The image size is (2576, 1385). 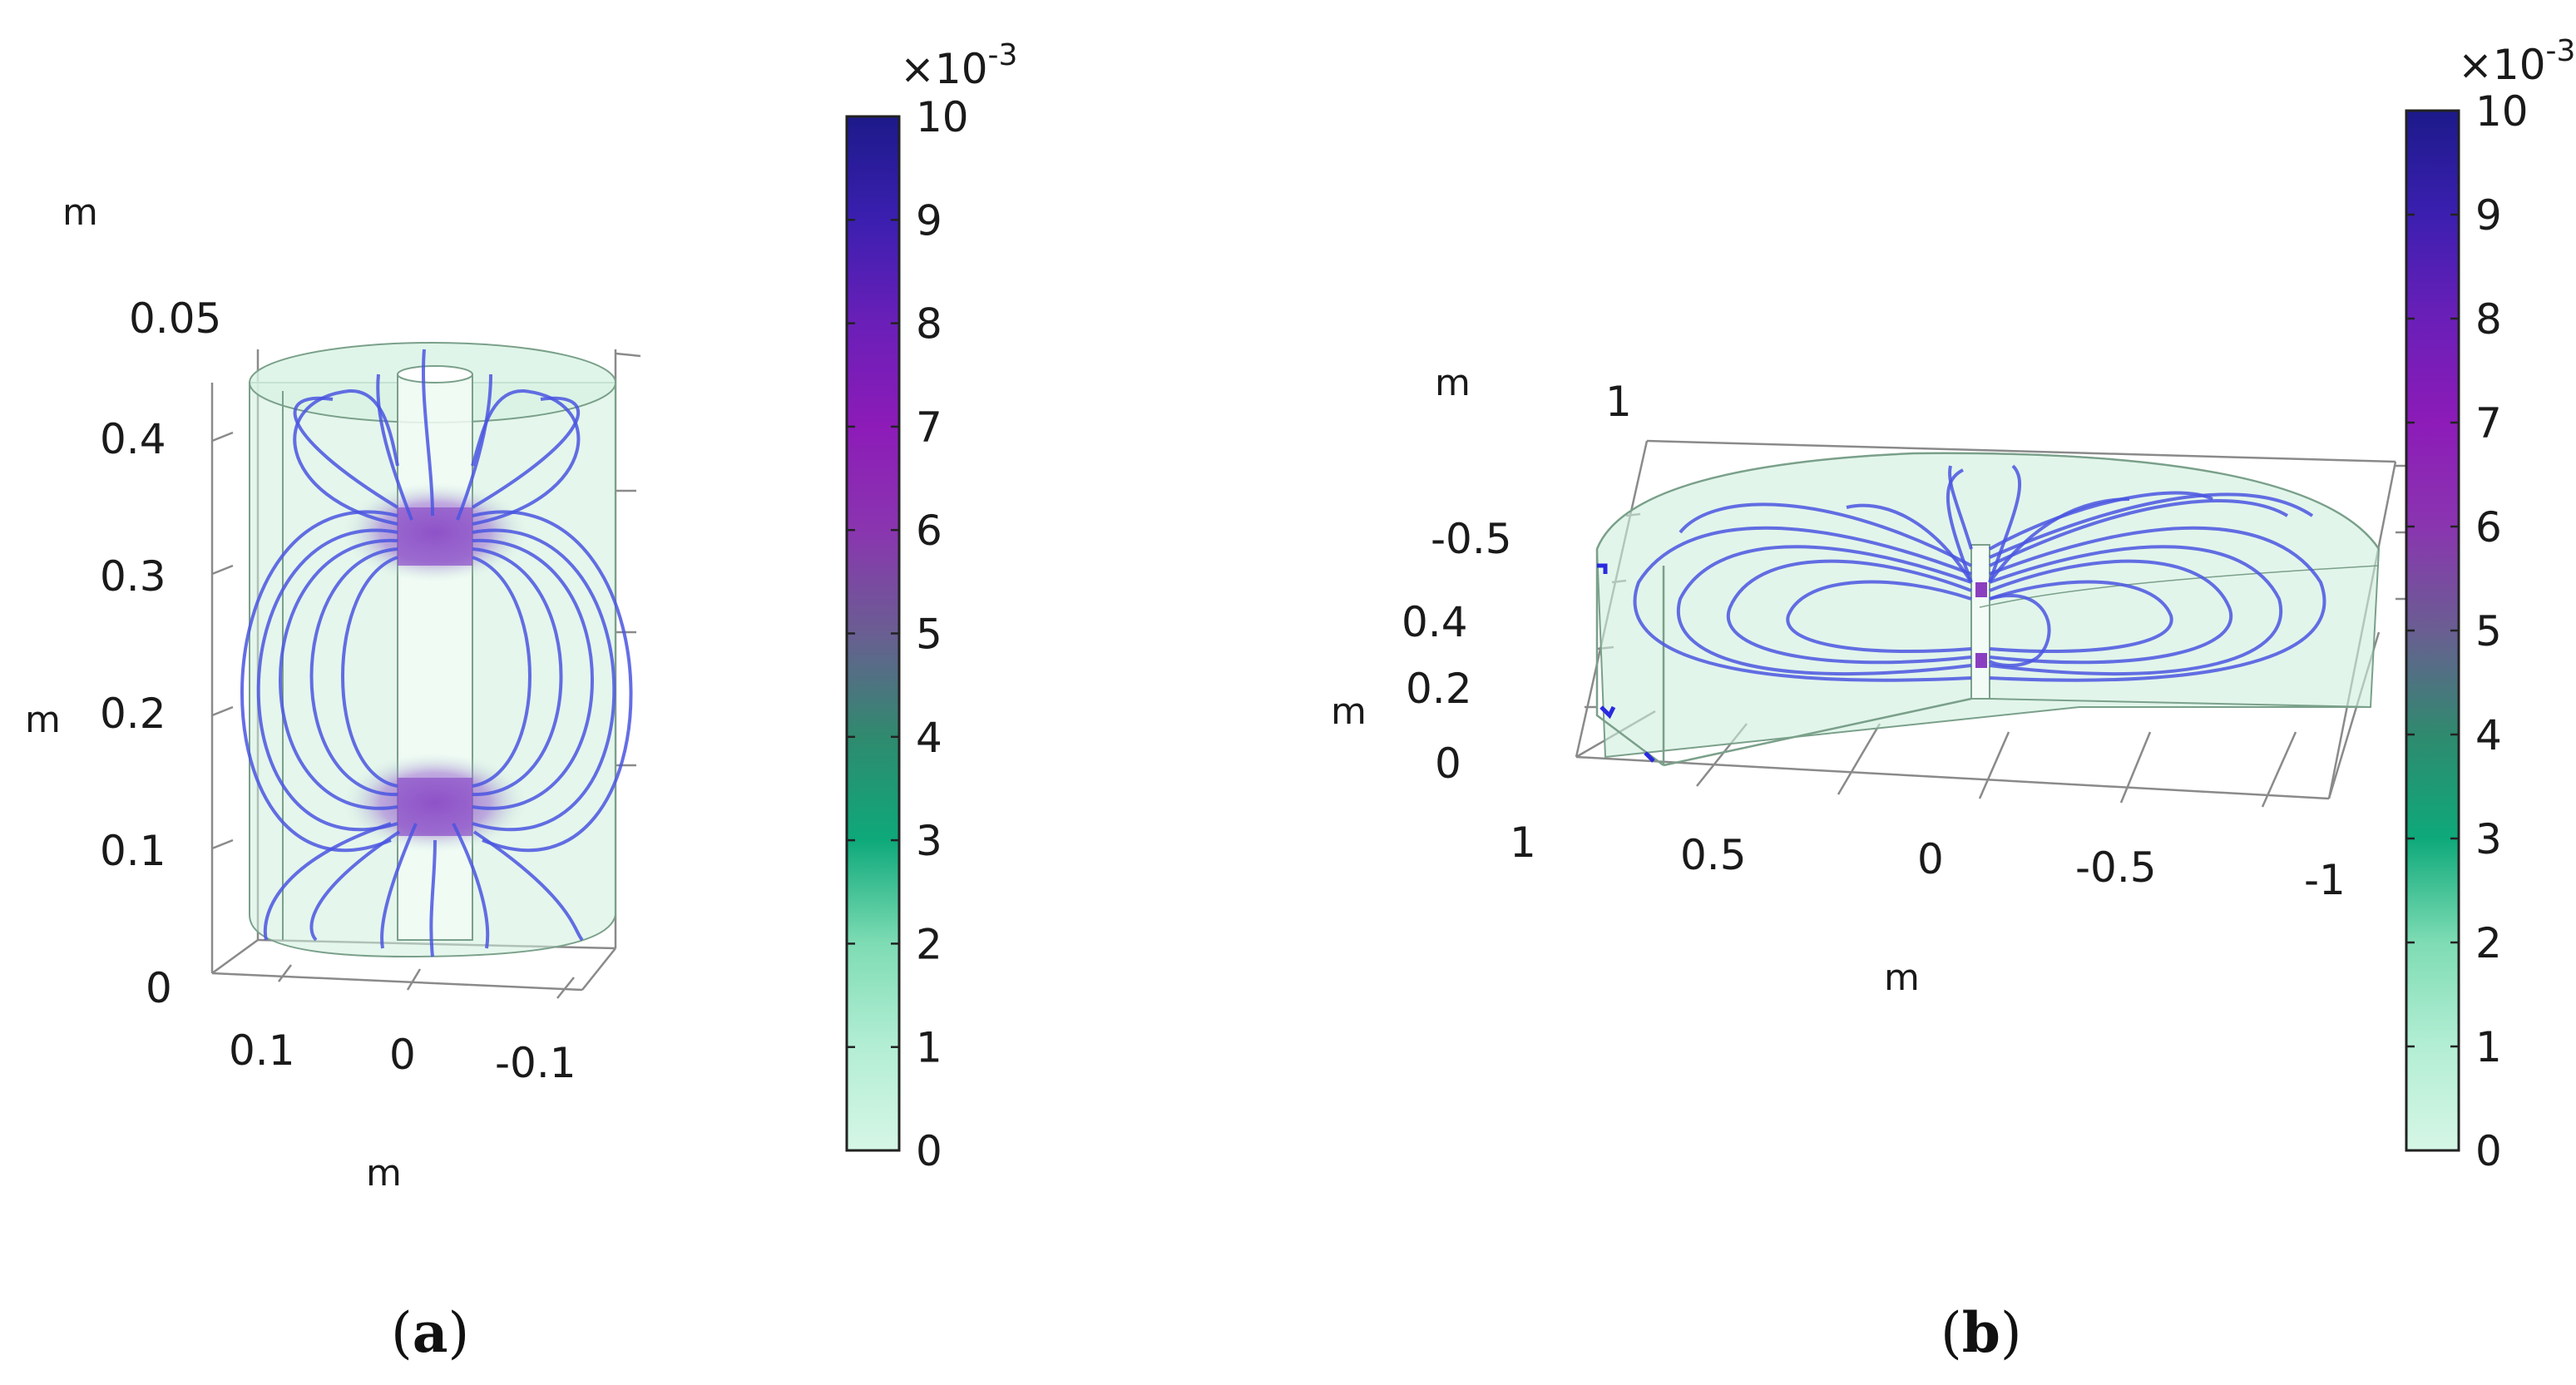 I want to click on field-hotspots-b, so click(x=1792, y=663).